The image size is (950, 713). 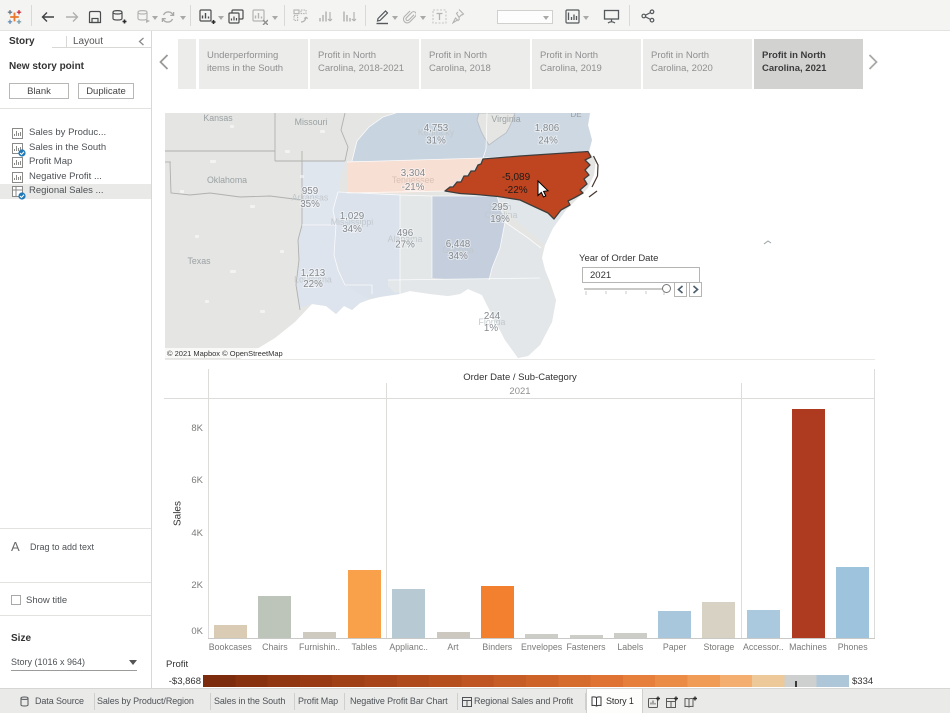 I want to click on svg-text: 1,806, so click(x=547, y=128).